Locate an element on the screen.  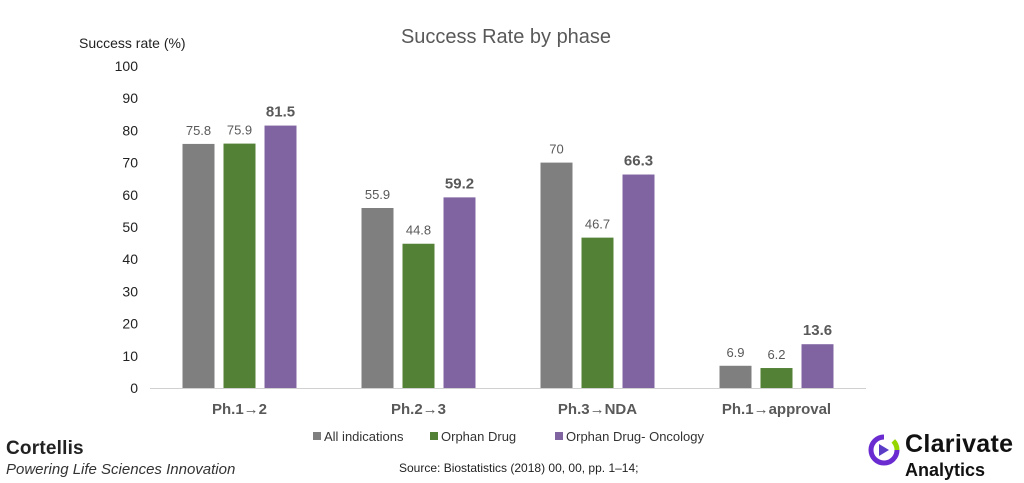
logo-name: Clarivate is located at coordinates (959, 444).